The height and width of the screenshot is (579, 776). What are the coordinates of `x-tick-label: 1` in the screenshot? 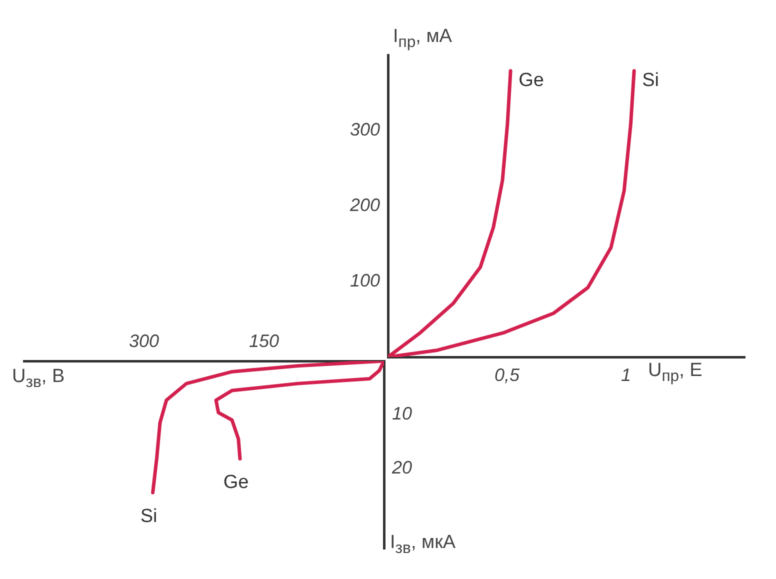 It's located at (626, 374).